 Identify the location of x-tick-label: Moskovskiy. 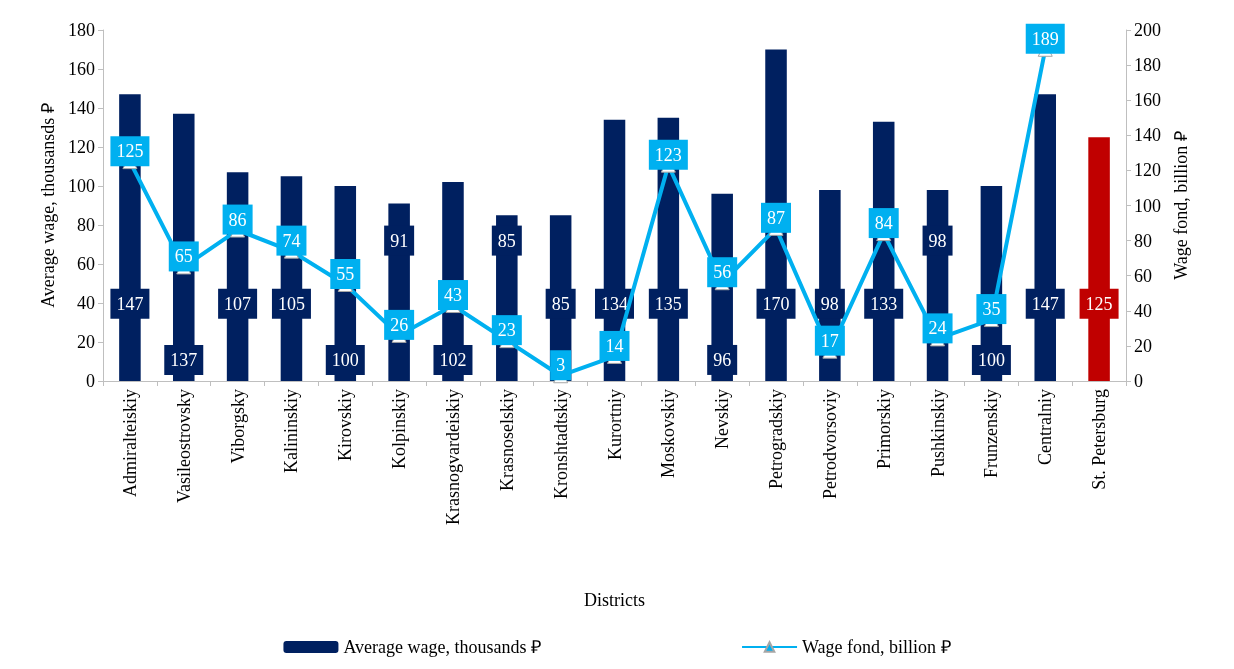
(668, 434).